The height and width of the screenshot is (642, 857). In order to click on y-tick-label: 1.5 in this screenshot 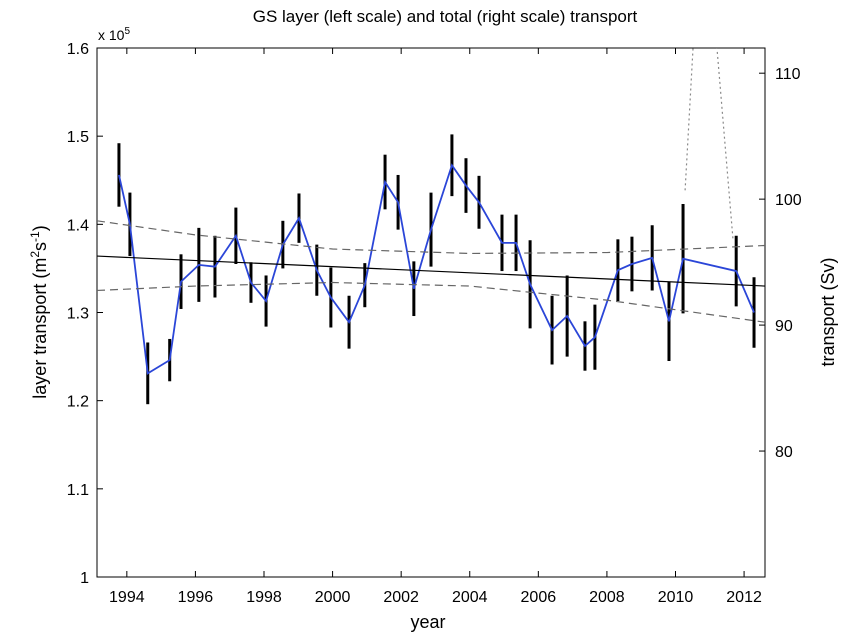, I will do `click(78, 137)`.